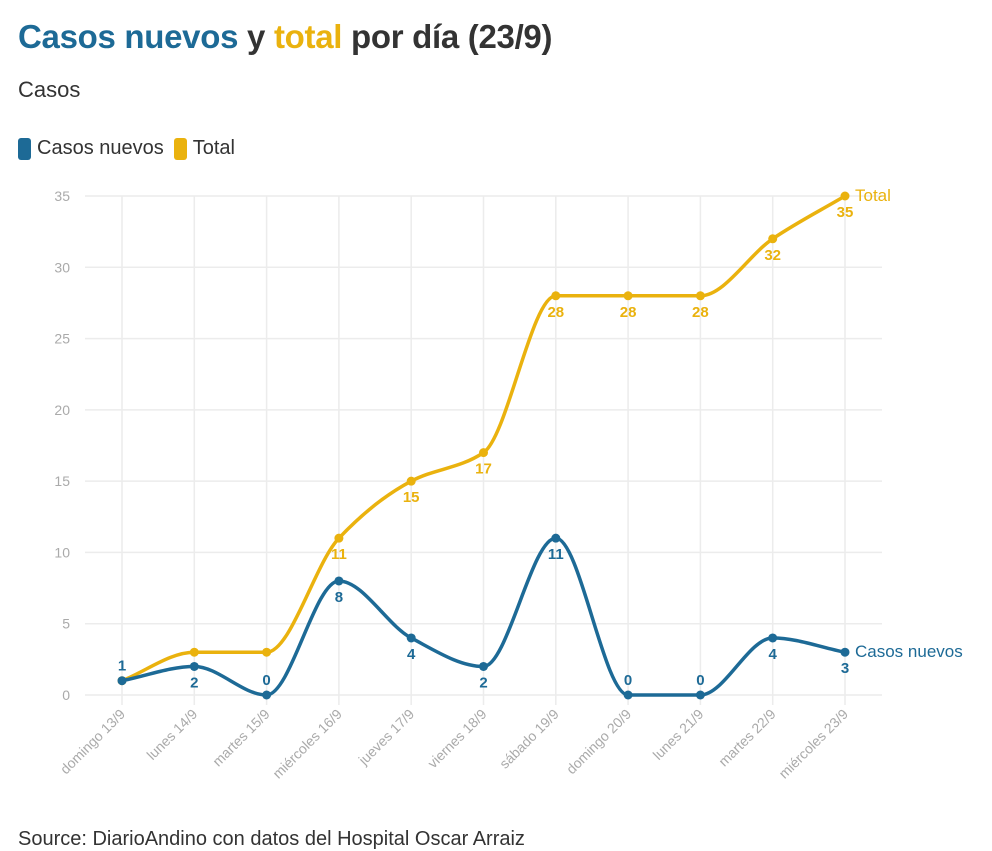 This screenshot has height=851, width=992. Describe the element at coordinates (62, 267) in the screenshot. I see `y-tick-label: 30` at that location.